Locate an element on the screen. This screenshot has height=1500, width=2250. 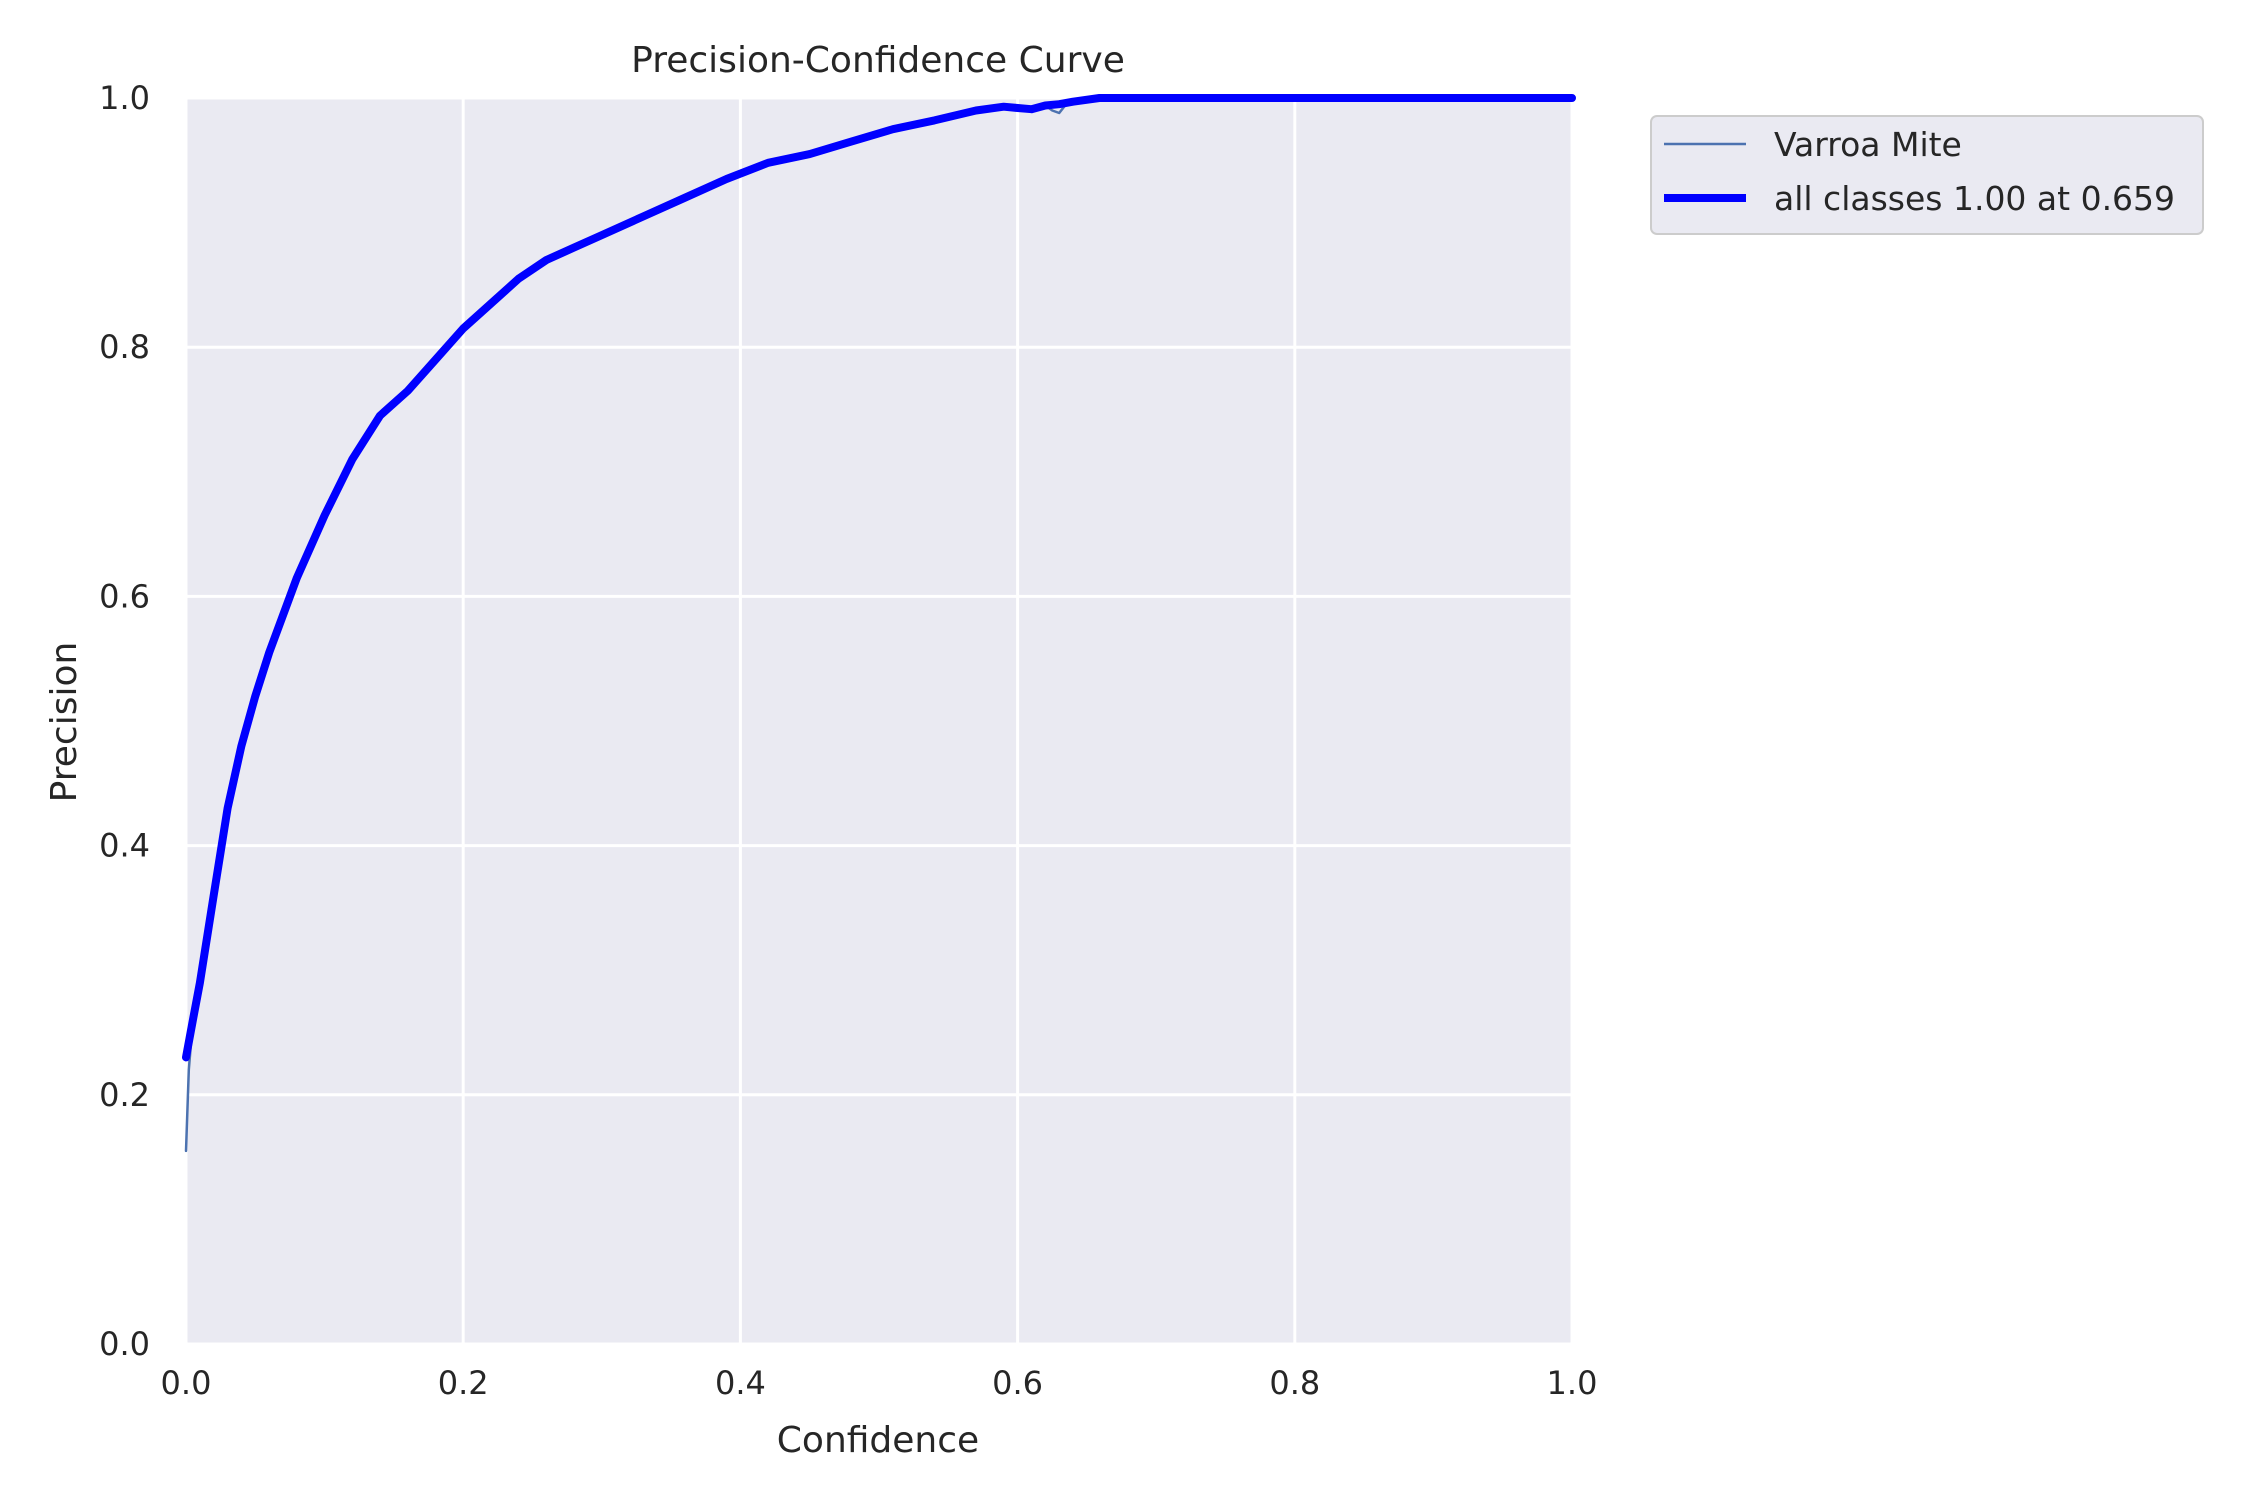
y-tick-label: 0.8 is located at coordinates (124, 347).